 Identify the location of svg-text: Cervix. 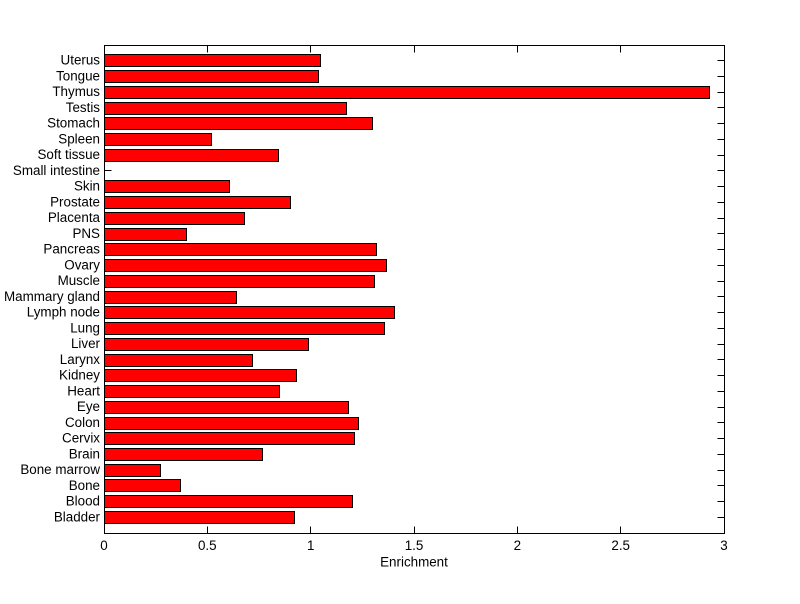
(81, 438).